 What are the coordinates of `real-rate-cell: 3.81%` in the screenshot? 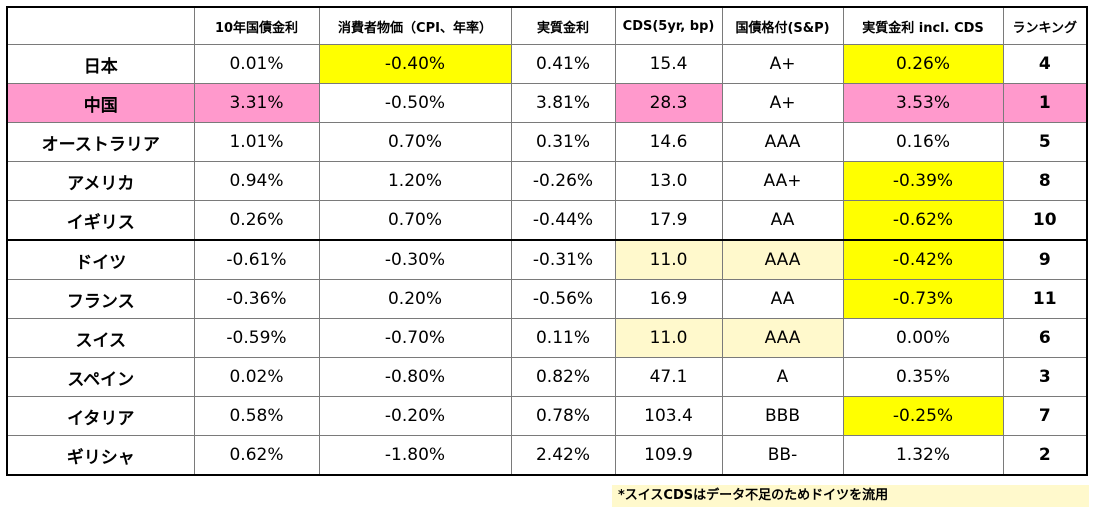 It's located at (563, 103).